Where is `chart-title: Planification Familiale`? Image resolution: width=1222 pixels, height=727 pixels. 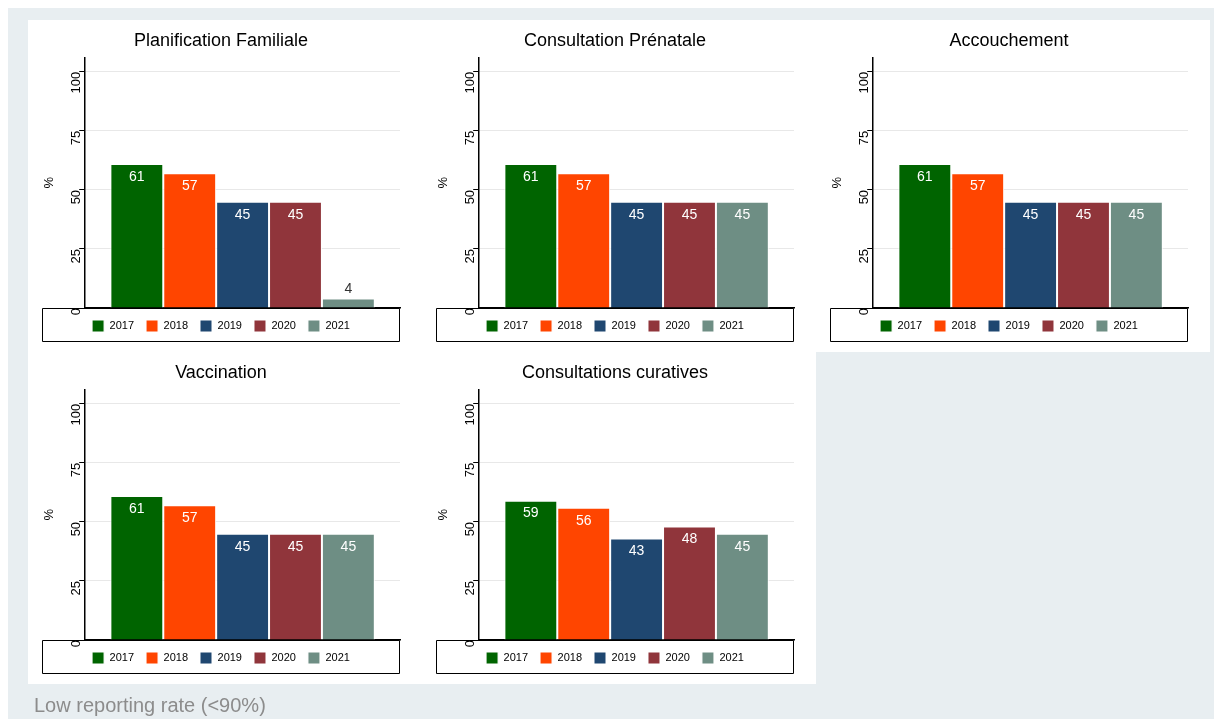 chart-title: Planification Familiale is located at coordinates (221, 39).